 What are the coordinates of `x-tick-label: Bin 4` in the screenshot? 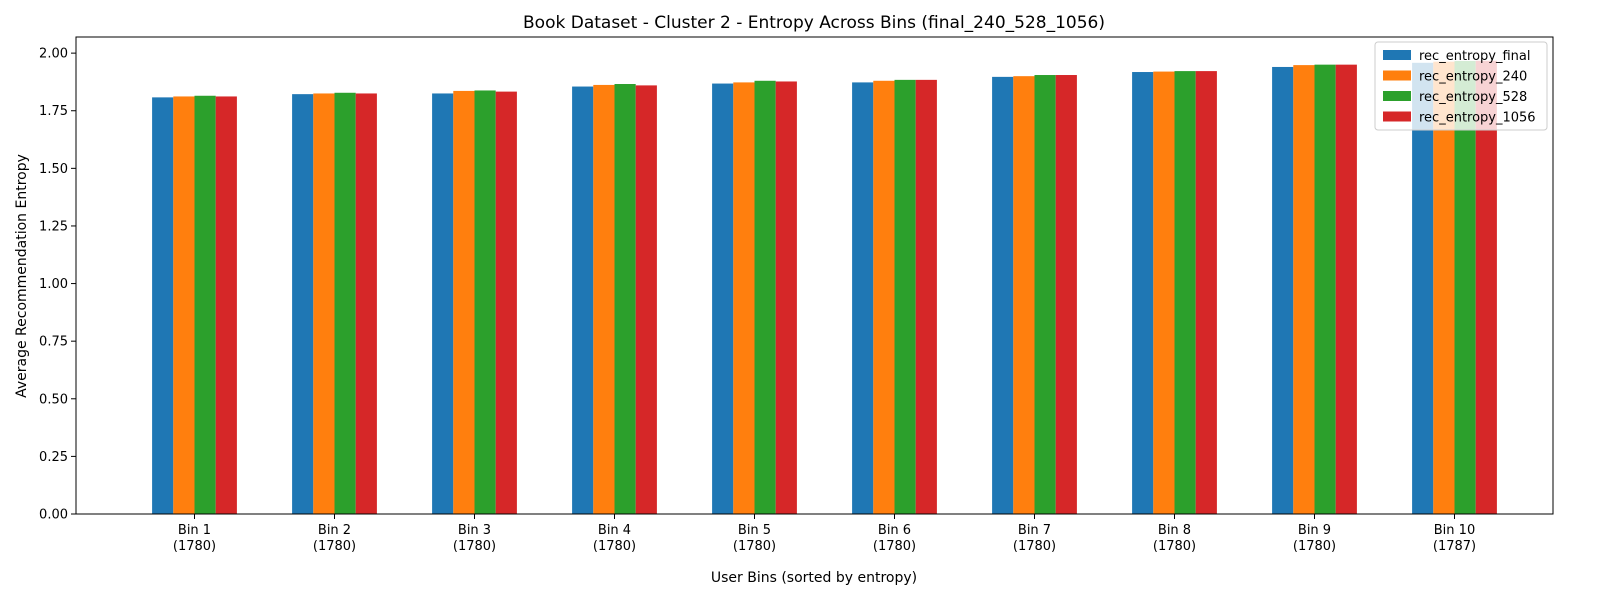 It's located at (614, 530).